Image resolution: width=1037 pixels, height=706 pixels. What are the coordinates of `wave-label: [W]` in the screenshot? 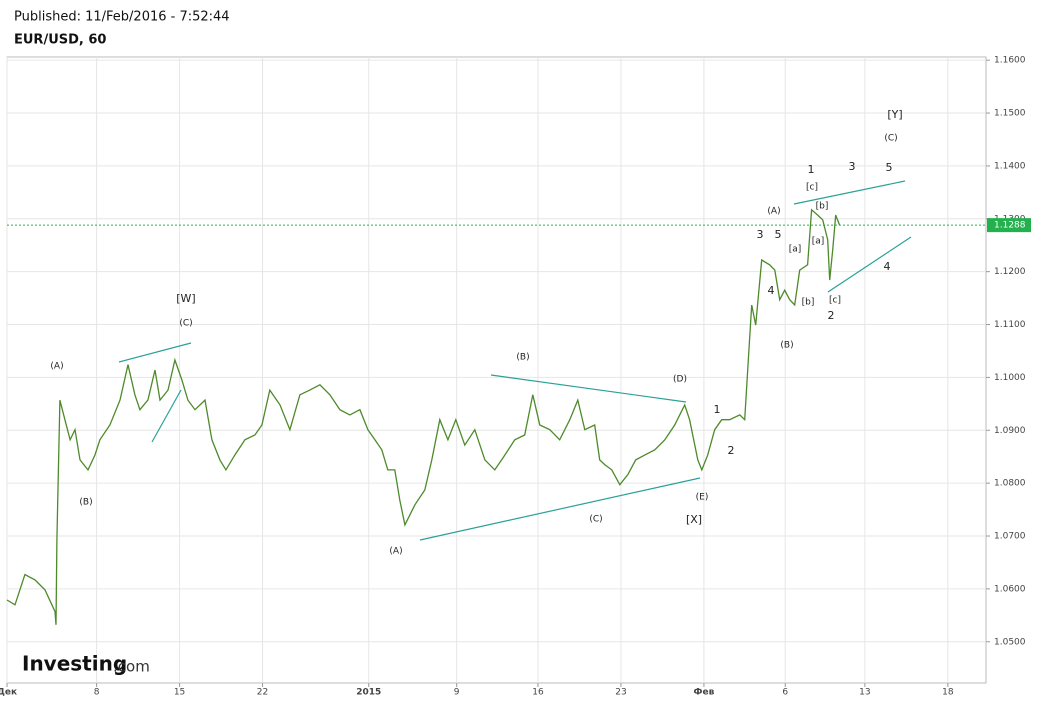 It's located at (185, 298).